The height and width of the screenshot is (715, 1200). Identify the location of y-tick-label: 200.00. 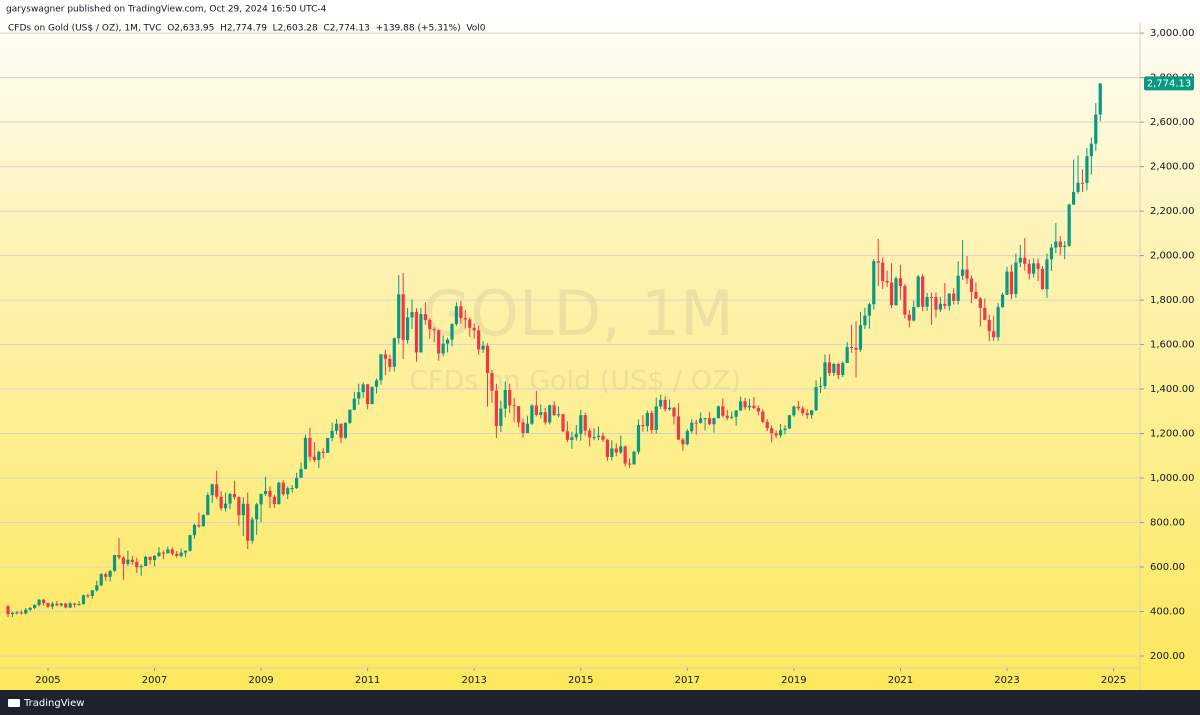
(1167, 656).